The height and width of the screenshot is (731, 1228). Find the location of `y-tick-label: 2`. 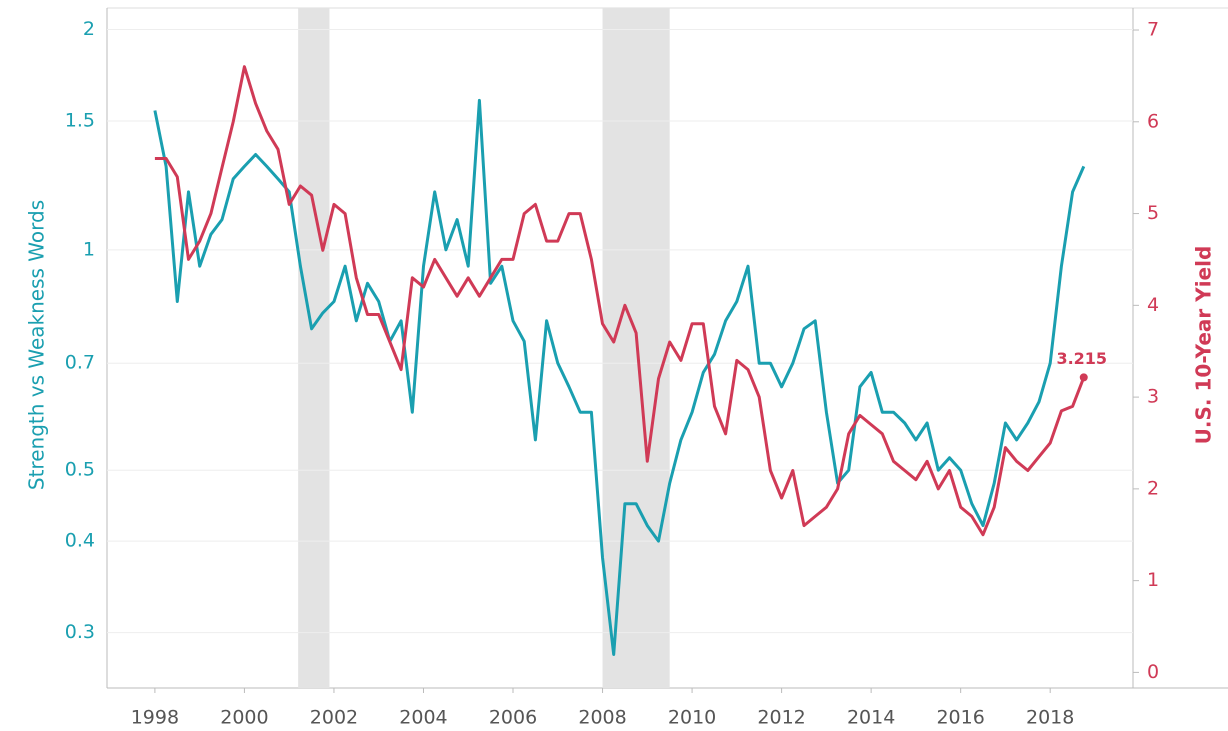

y-tick-label: 2 is located at coordinates (89, 29).